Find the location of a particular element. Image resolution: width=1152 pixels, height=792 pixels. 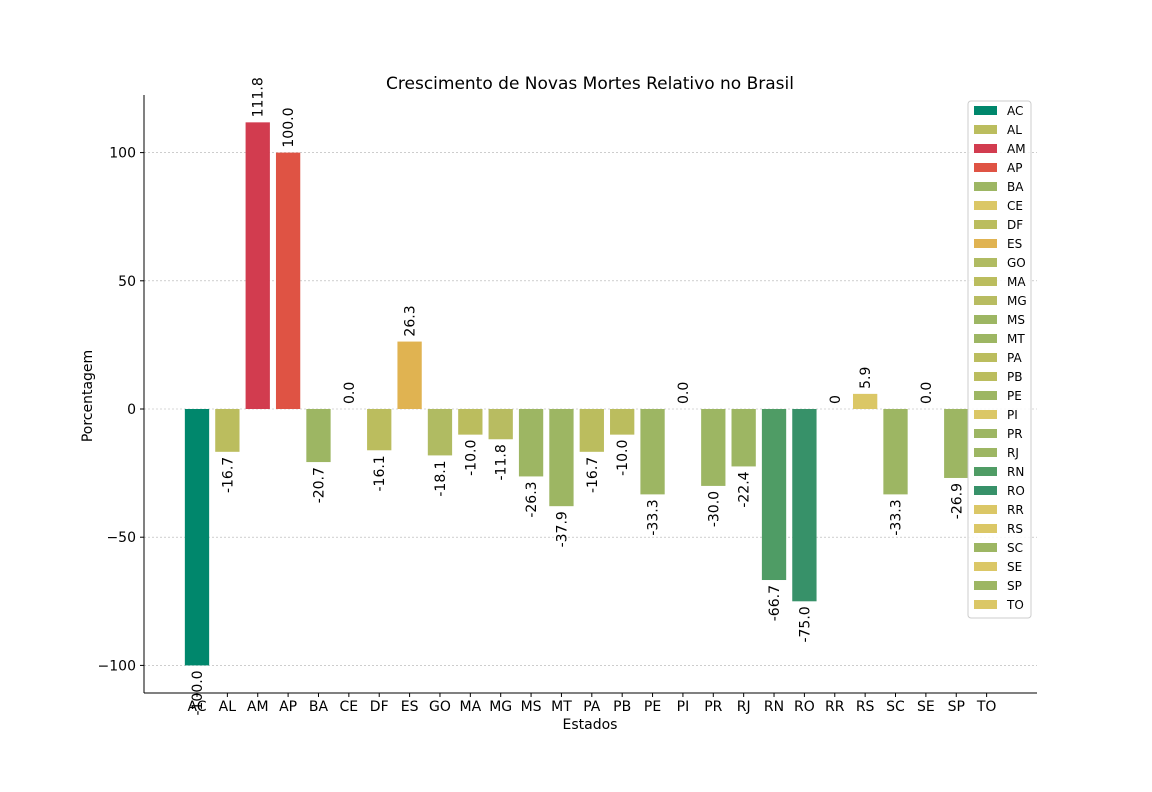

x-tick-label-pe: PE is located at coordinates (652, 707).